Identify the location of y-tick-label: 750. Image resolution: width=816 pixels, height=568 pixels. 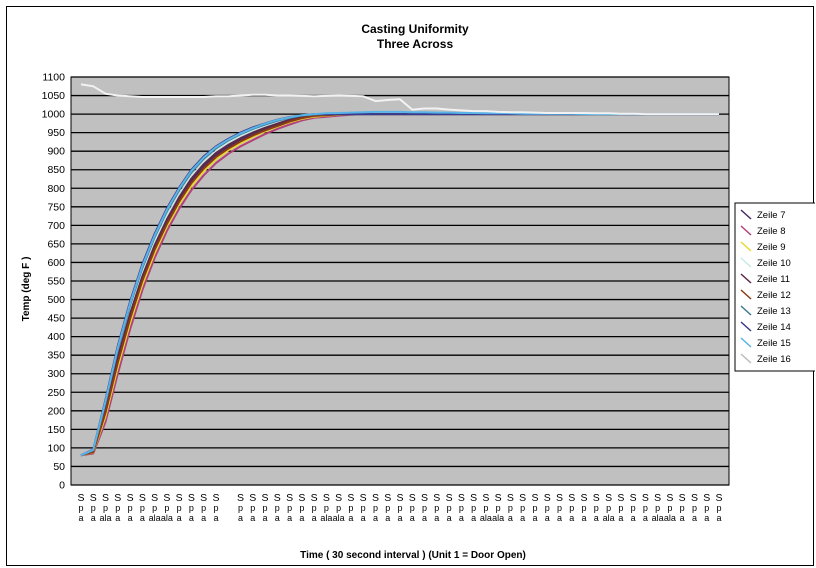
(56, 207).